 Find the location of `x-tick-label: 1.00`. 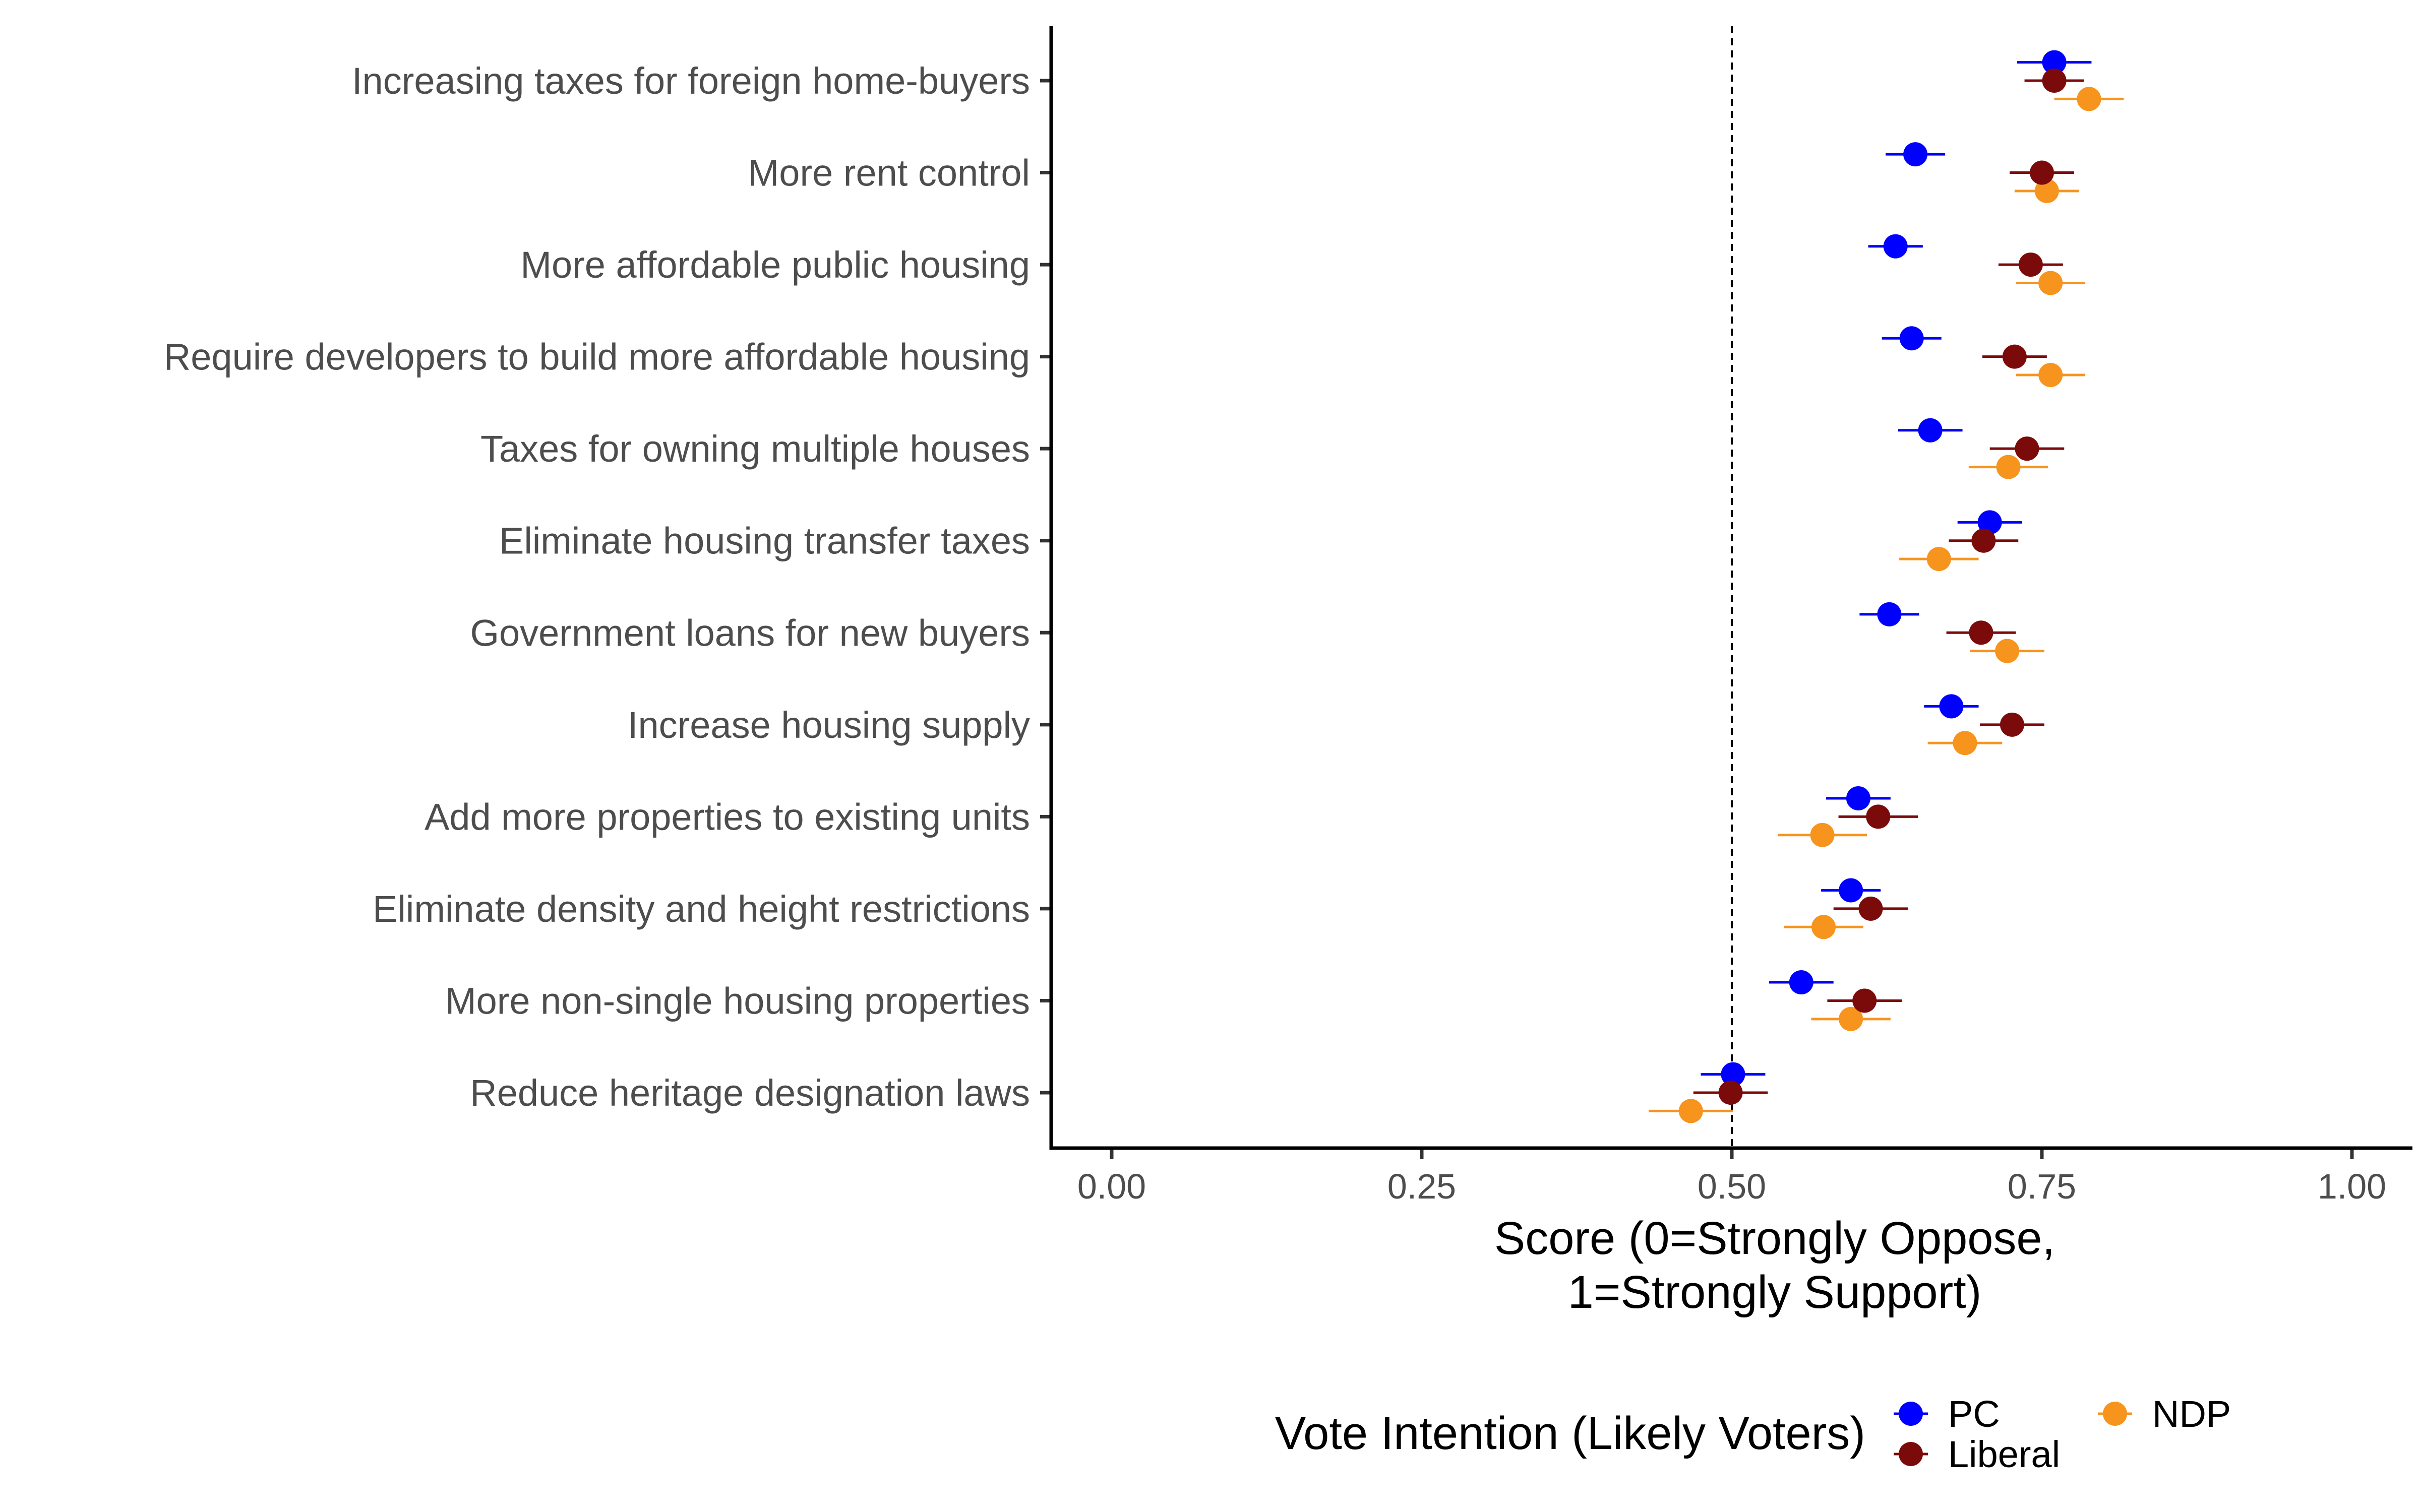

x-tick-label: 1.00 is located at coordinates (2352, 1186).